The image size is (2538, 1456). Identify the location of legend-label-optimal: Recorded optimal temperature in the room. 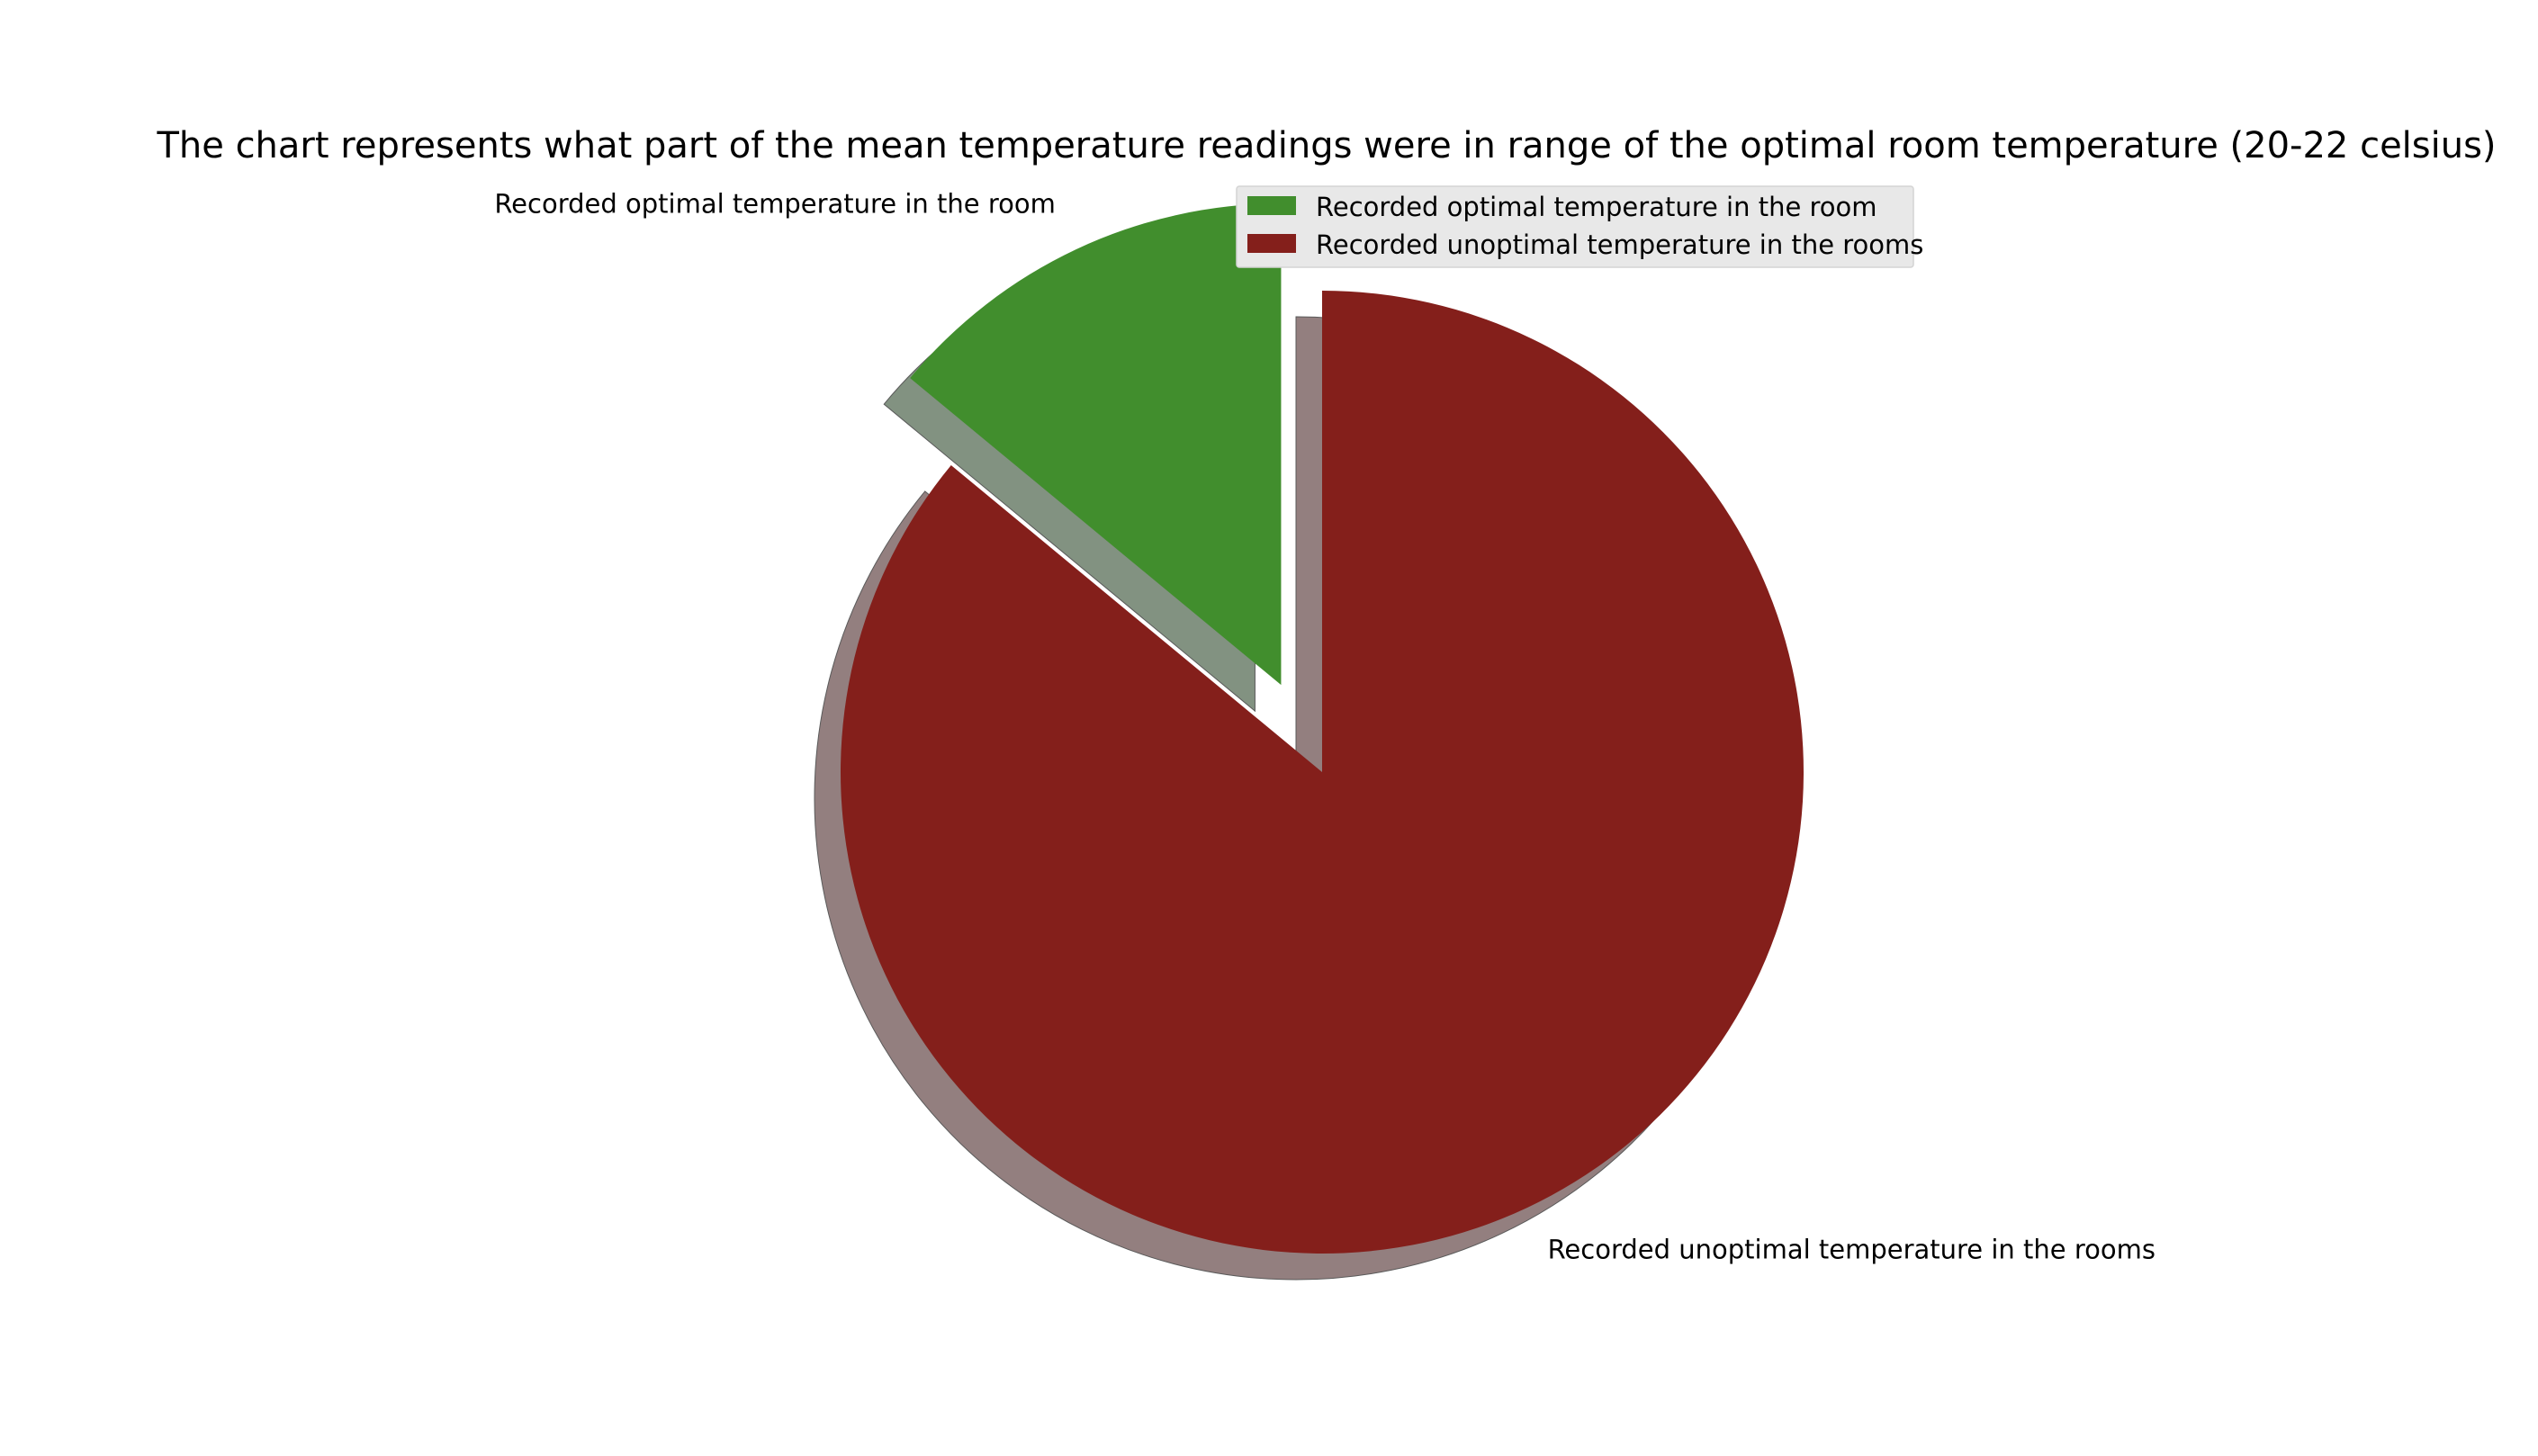
(1596, 207).